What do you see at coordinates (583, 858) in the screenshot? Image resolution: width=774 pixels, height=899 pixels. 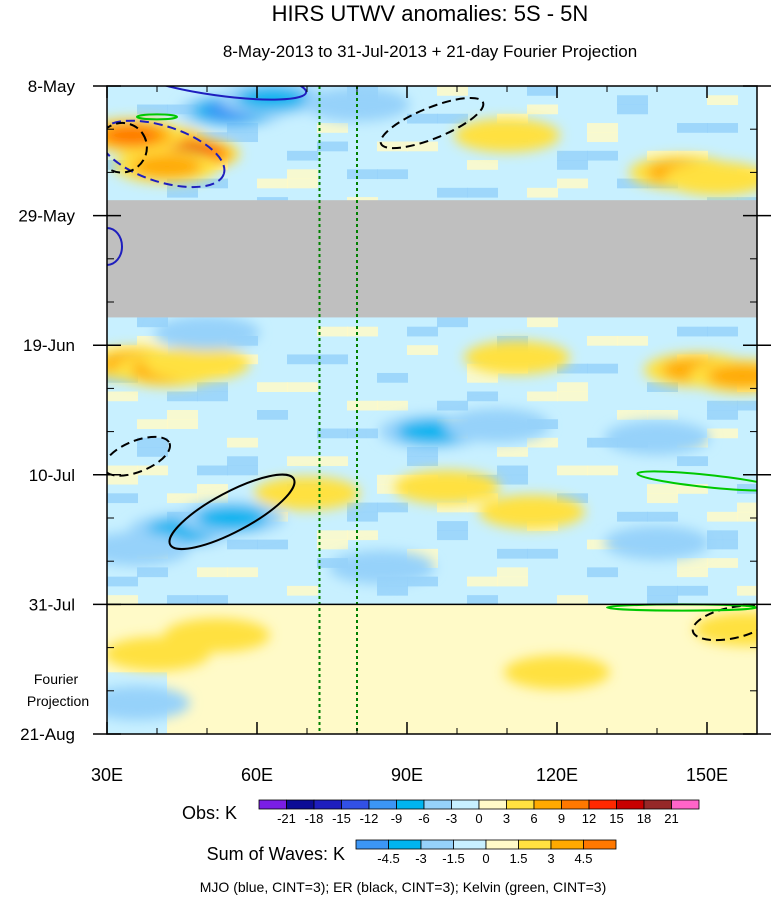 I see `colorbar-level-label: 4.5` at bounding box center [583, 858].